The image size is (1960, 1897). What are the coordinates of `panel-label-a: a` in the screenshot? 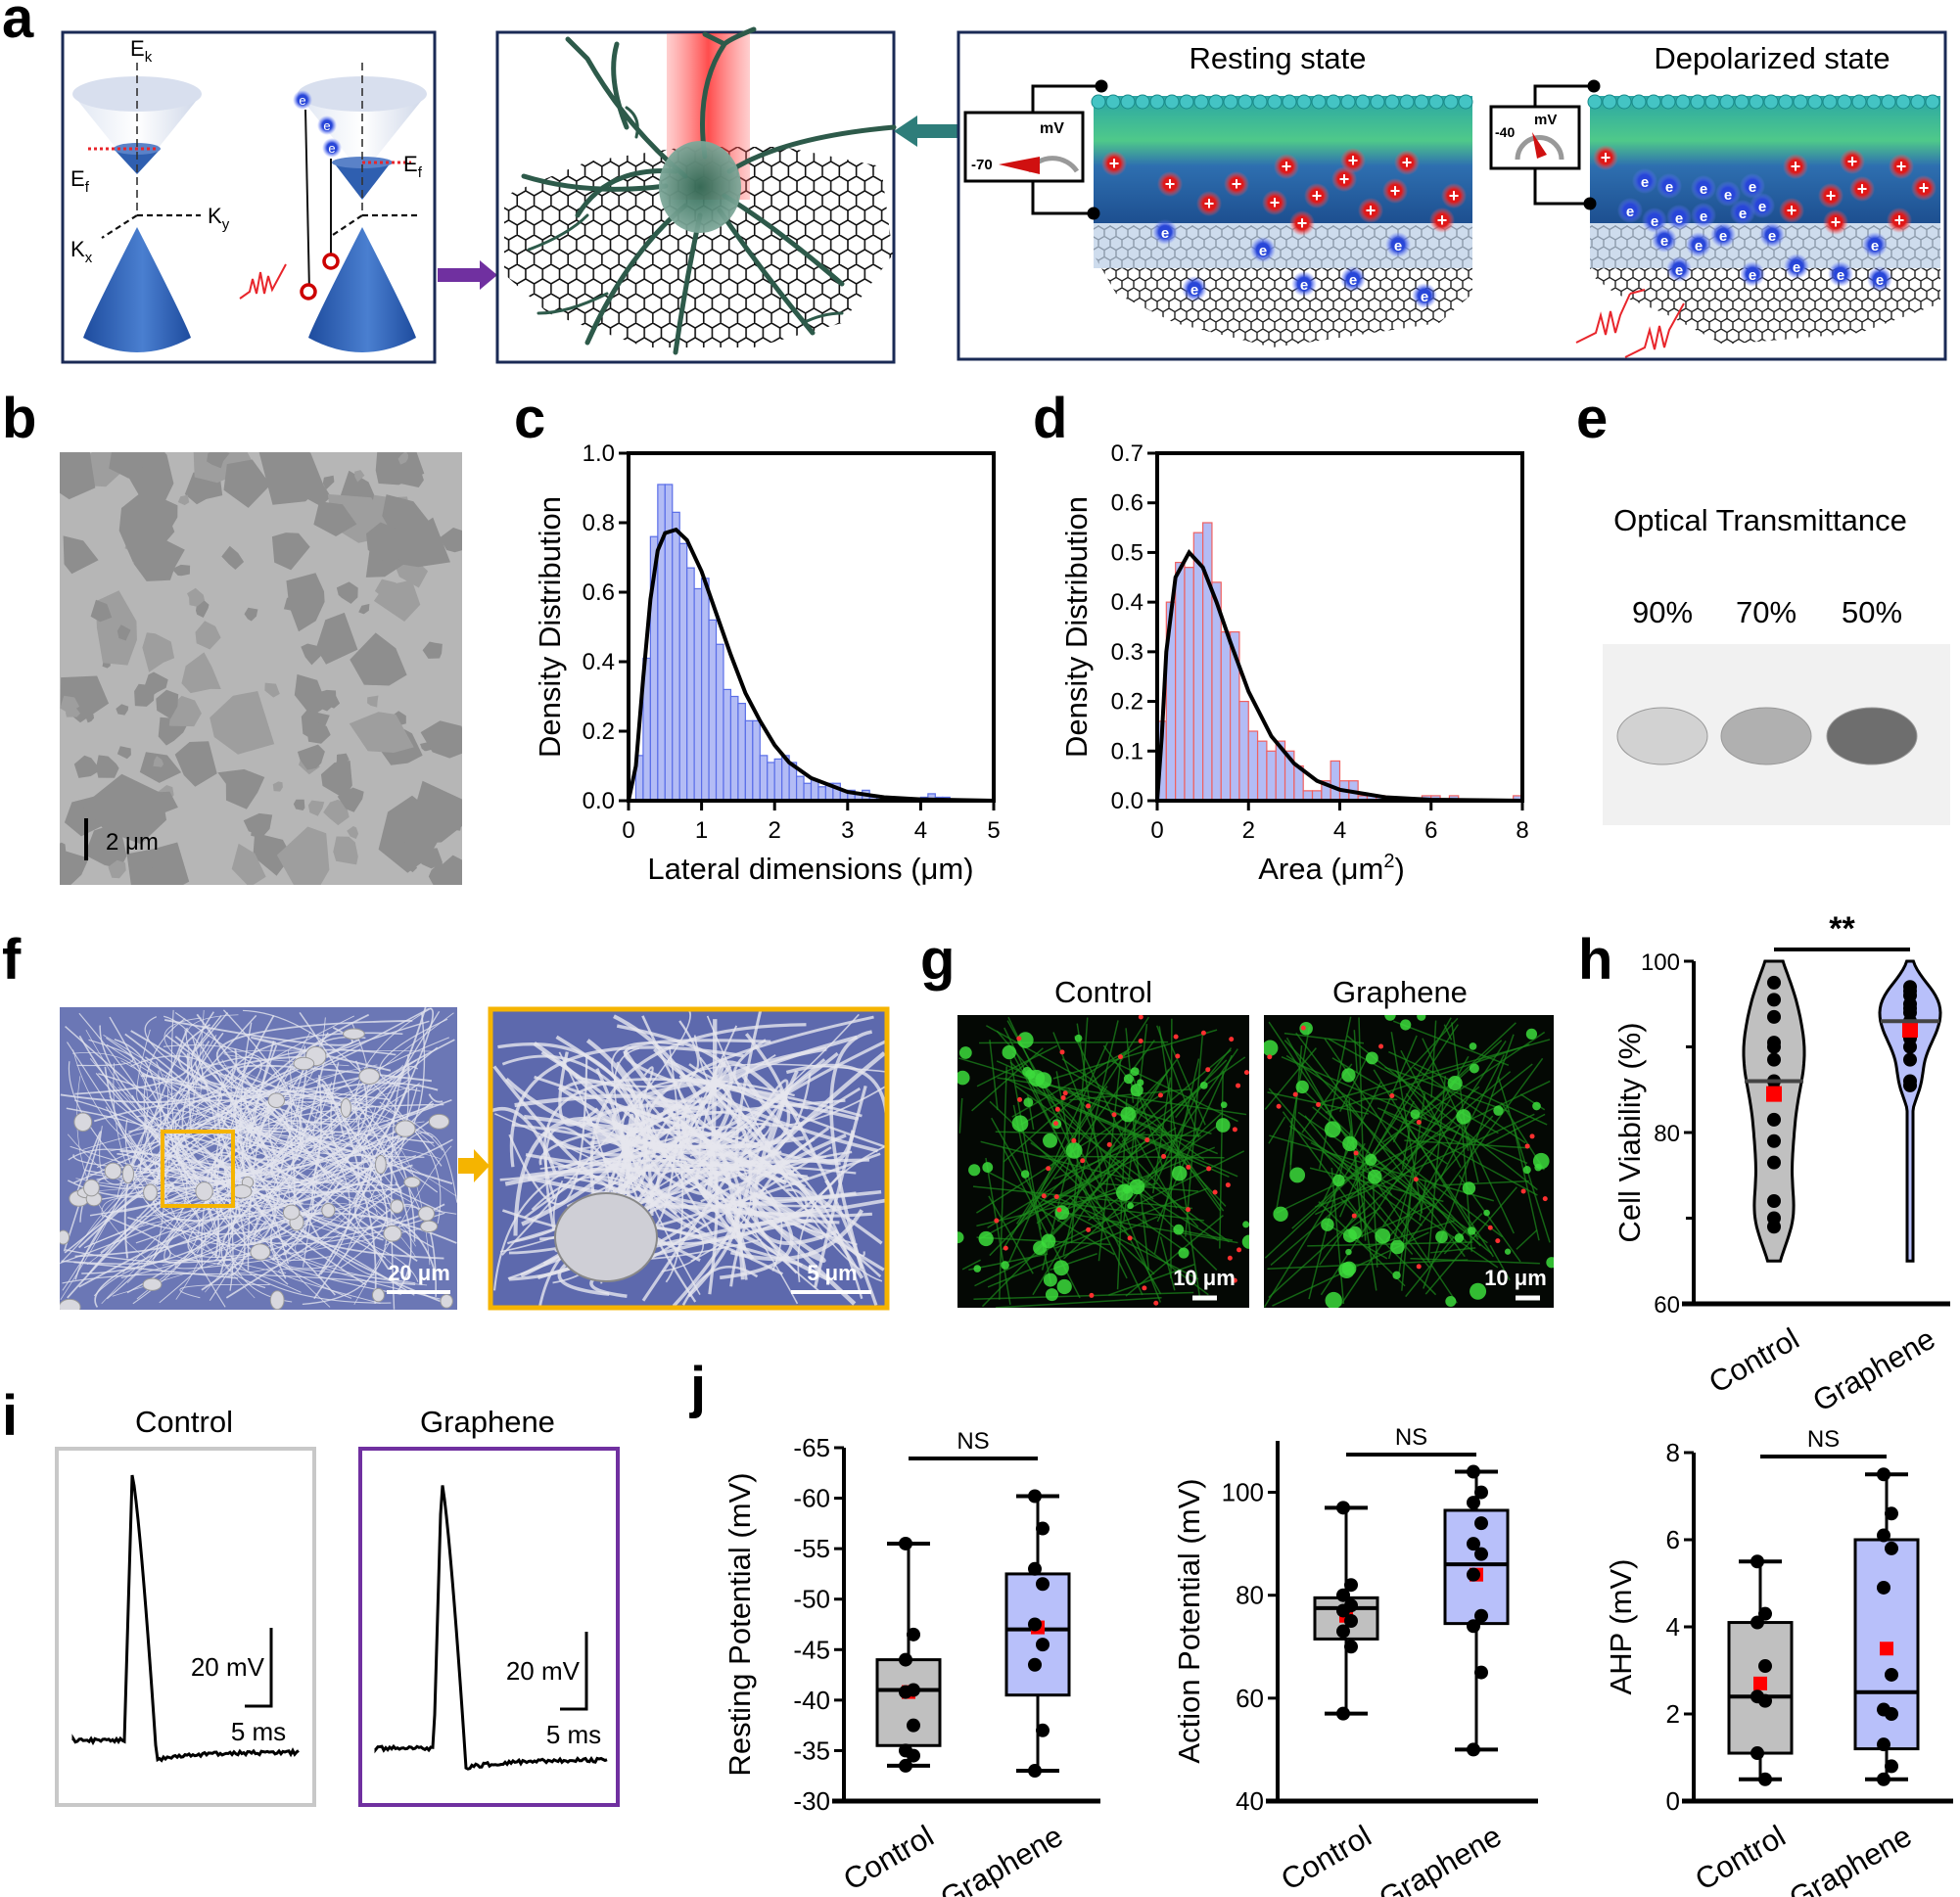 It's located at (18, 25).